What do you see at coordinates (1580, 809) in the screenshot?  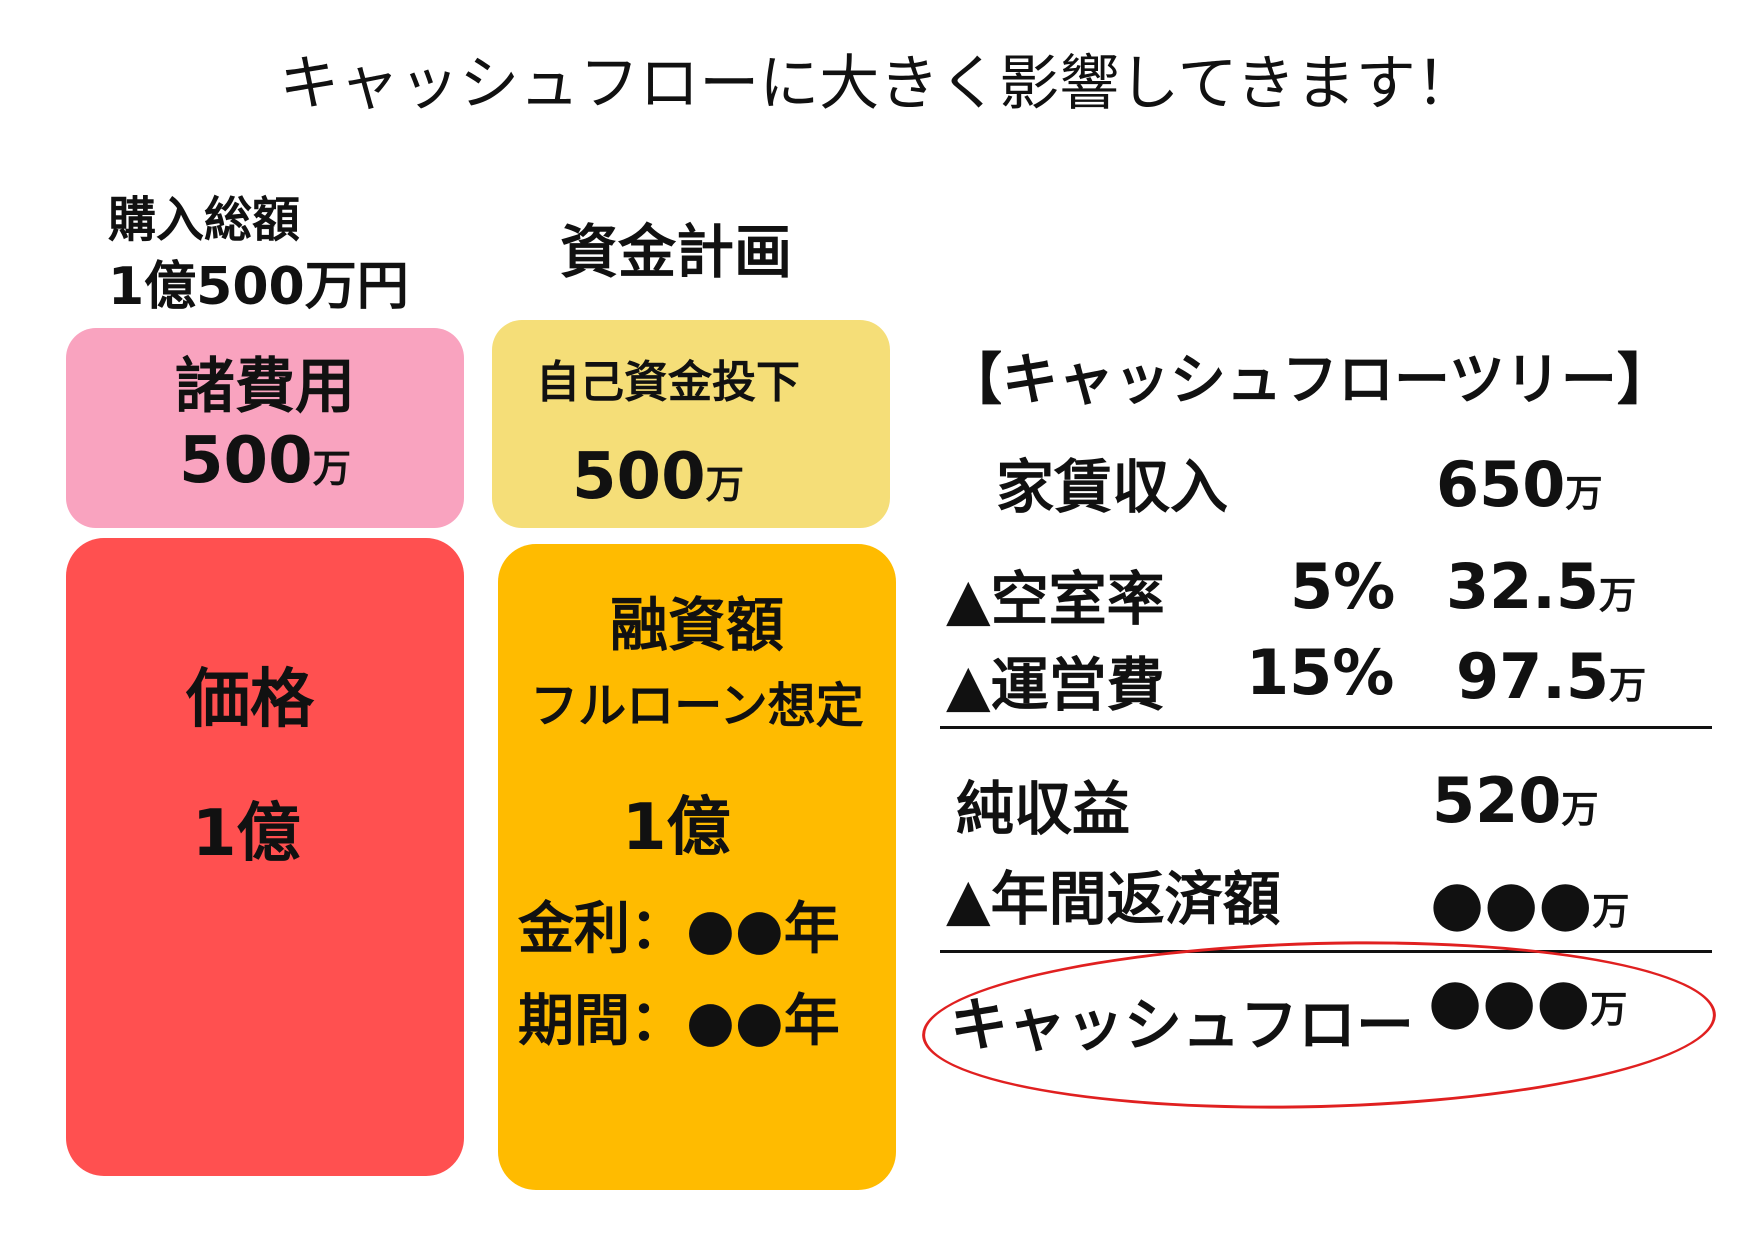 I see `net-income-unit: 万` at bounding box center [1580, 809].